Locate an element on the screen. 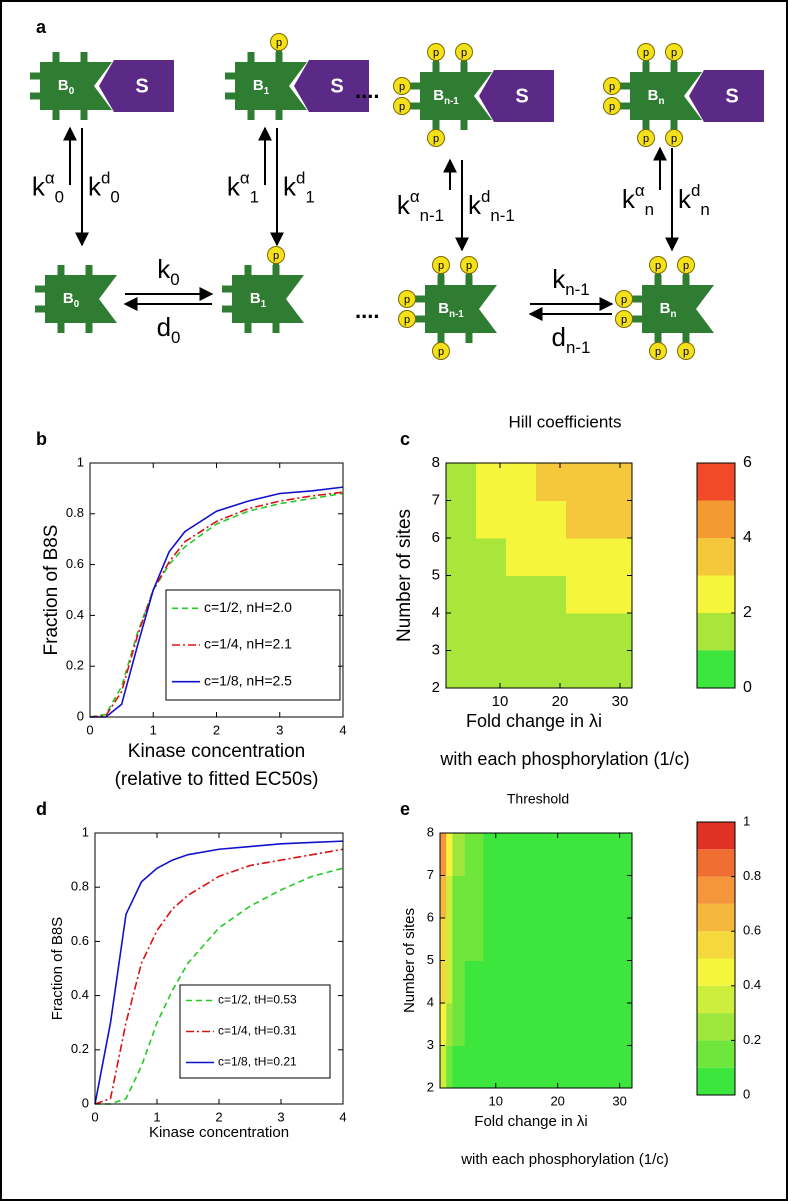 The width and height of the screenshot is (788, 1201). y-tick-label: 0 is located at coordinates (80, 715).